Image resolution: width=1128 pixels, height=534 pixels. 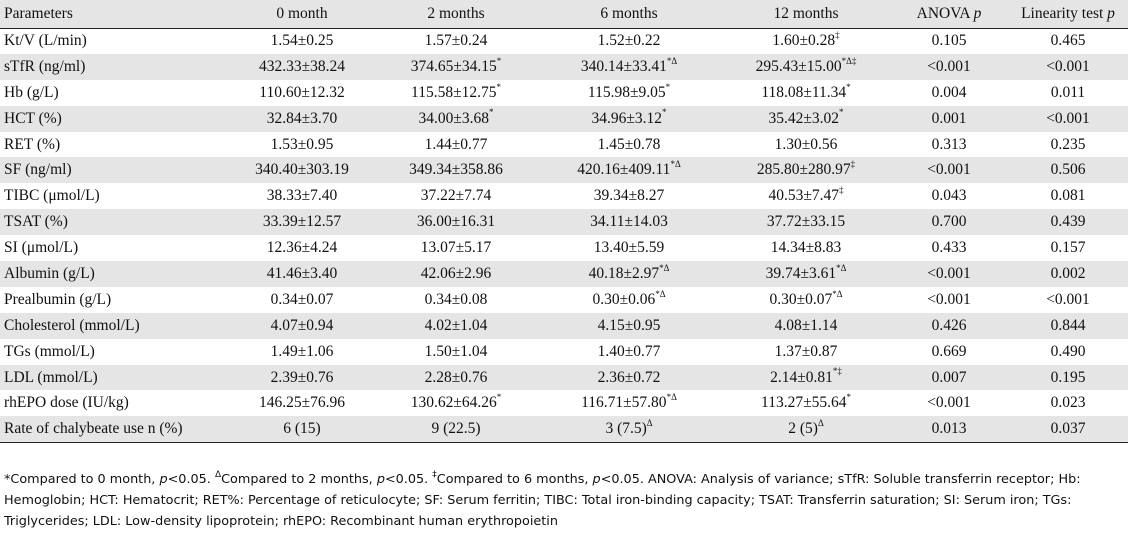 I want to click on cell-parameter-value: Albumin (g/L), so click(x=49, y=273).